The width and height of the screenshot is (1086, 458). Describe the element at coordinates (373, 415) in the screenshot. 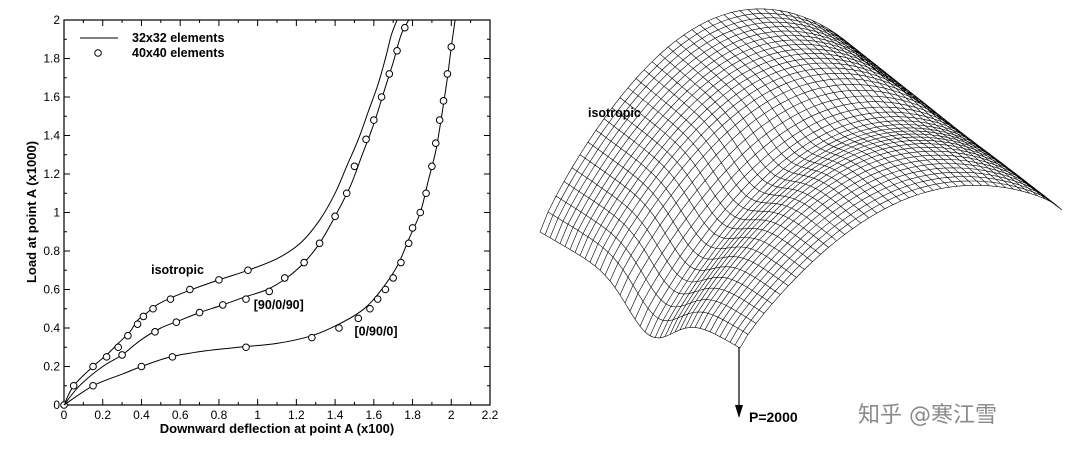

I see `x-tick-label: 1.6` at that location.